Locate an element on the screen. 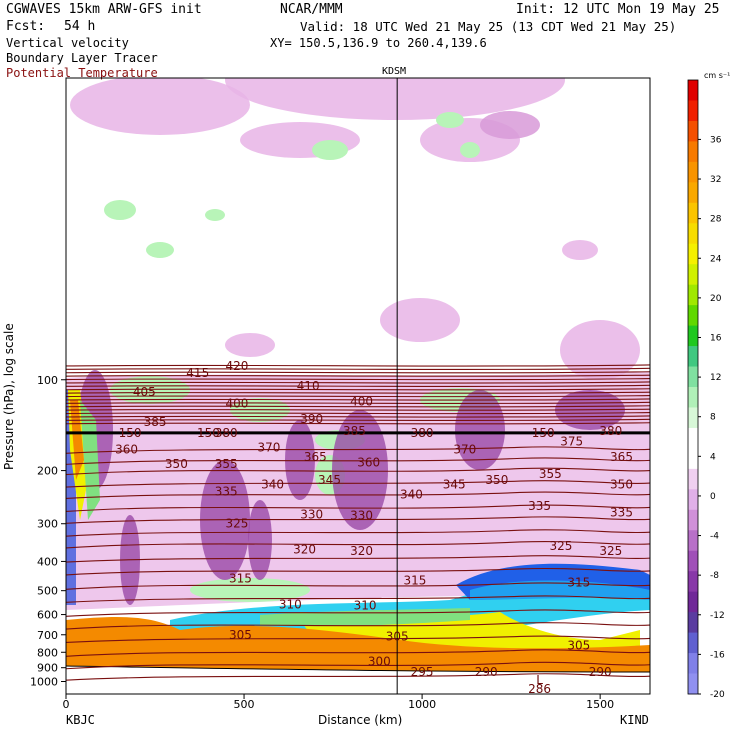  theta-contour-label: 315 is located at coordinates (578, 583).